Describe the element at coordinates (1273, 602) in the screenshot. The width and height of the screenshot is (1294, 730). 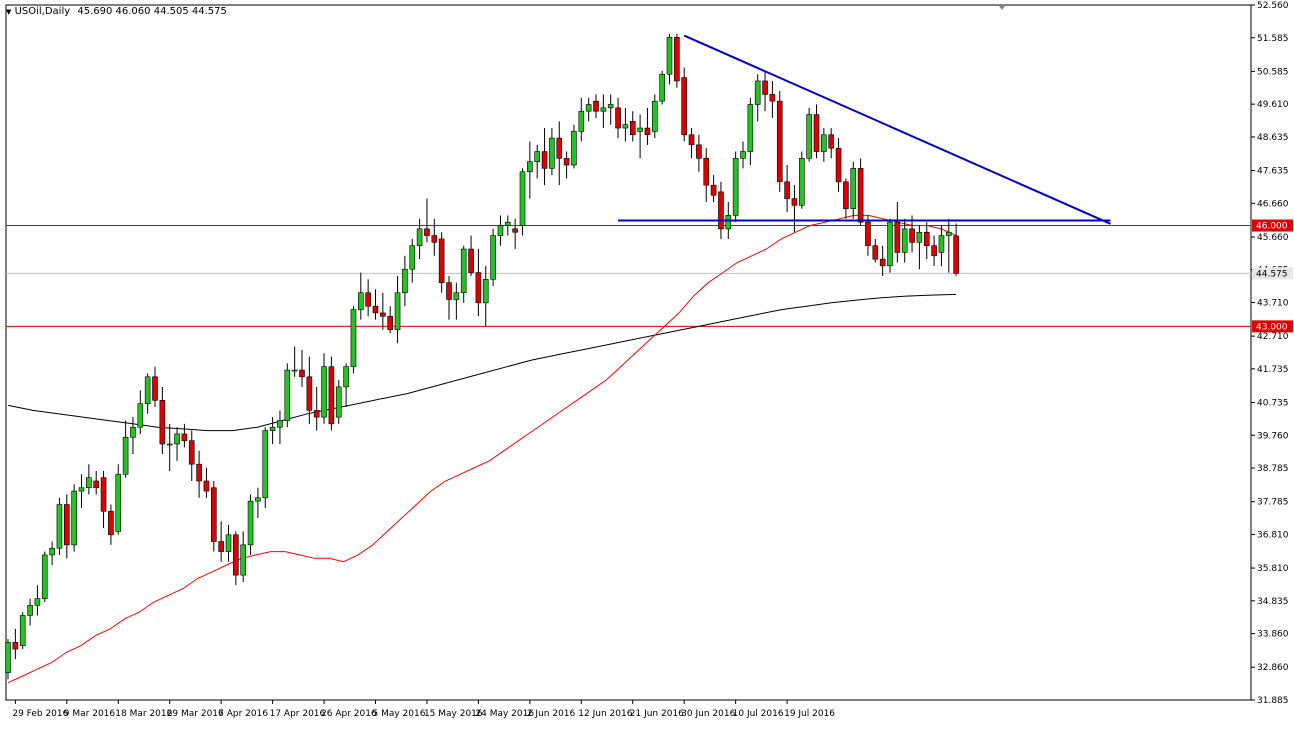
I see `y-tick-label: 34.835` at that location.